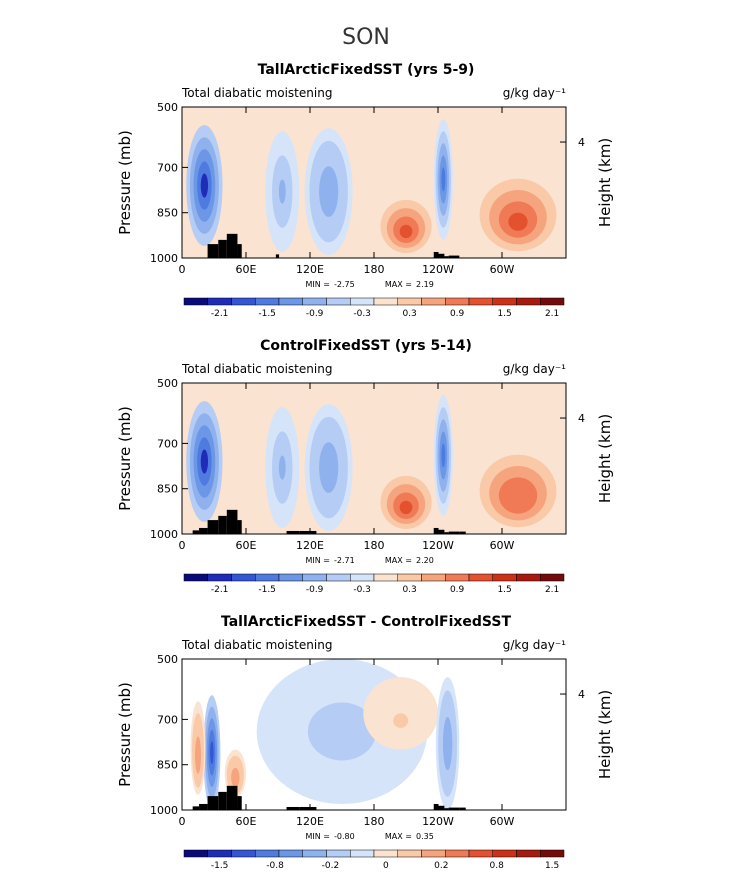  I want to click on pressure-tick-label: 500, so click(167, 659).